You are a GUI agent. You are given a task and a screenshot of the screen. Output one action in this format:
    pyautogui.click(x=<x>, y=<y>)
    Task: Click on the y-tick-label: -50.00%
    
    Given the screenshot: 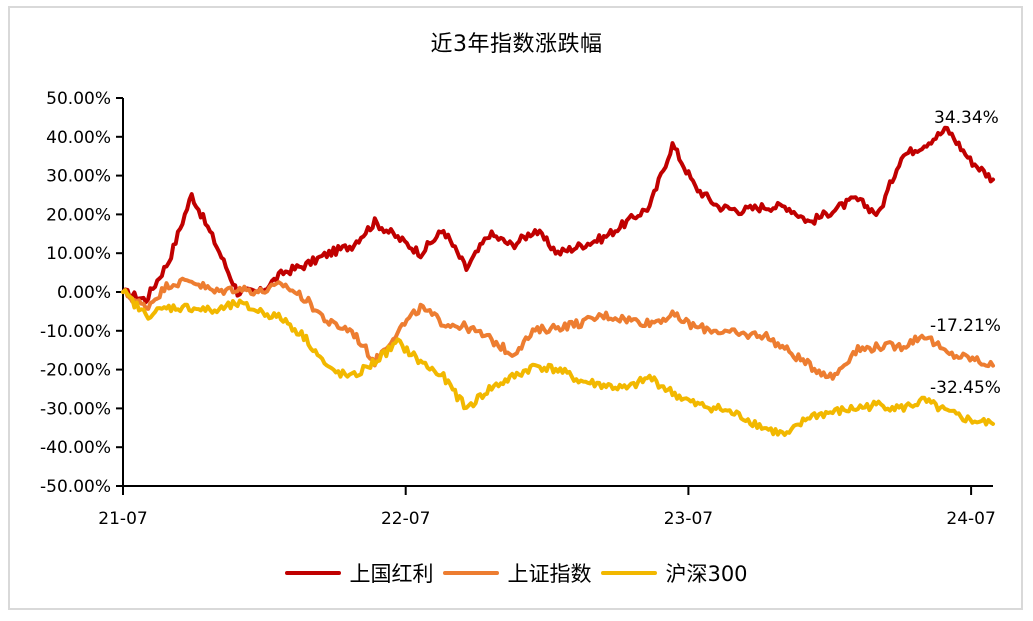 What is the action you would take?
    pyautogui.click(x=75, y=487)
    